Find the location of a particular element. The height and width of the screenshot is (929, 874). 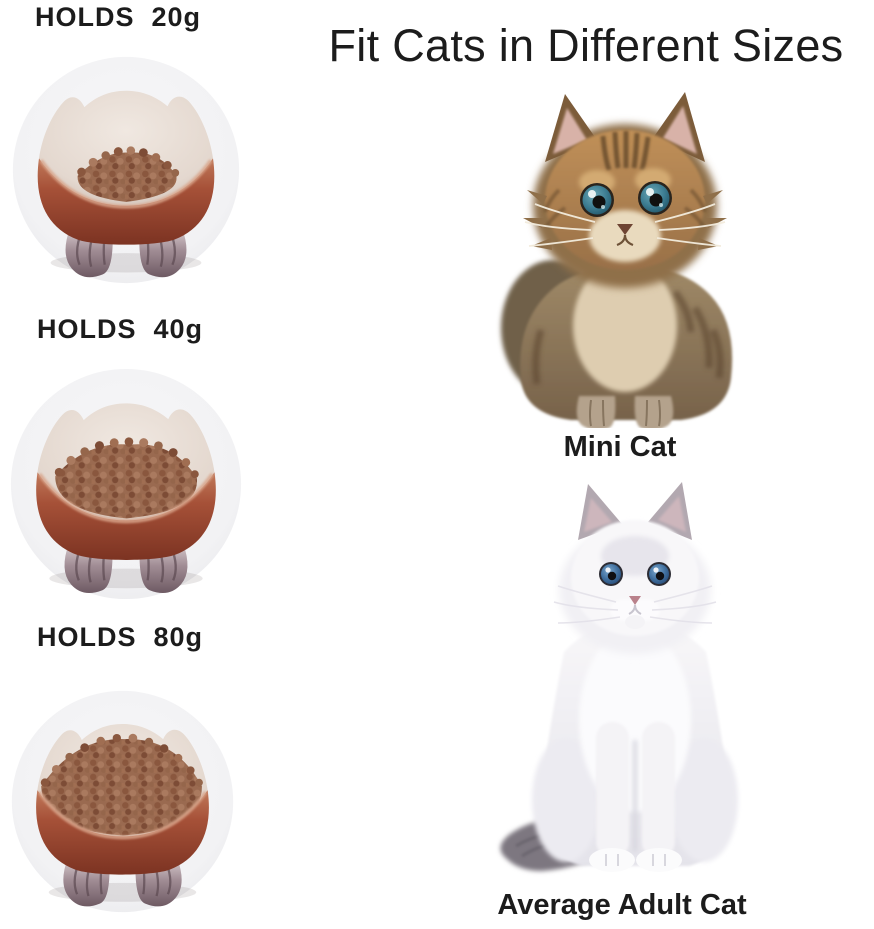

cat-head is located at coordinates (635, 578).